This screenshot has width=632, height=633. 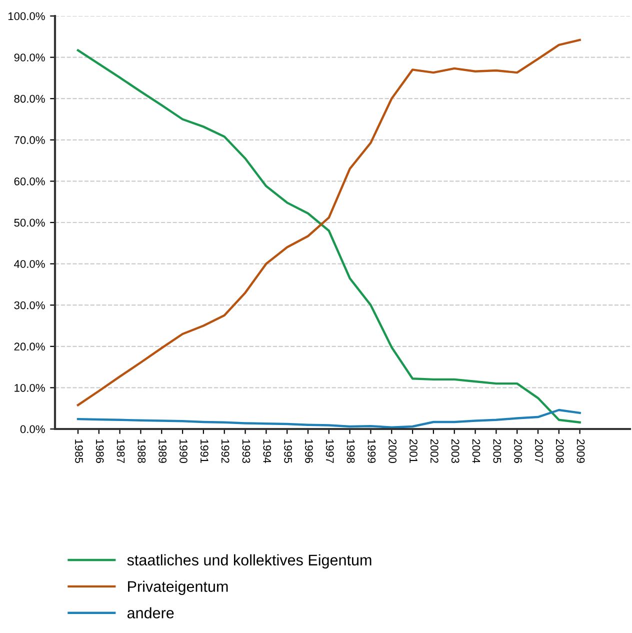 What do you see at coordinates (249, 561) in the screenshot?
I see `legend-label: staatliches und kollektives Eigentum` at bounding box center [249, 561].